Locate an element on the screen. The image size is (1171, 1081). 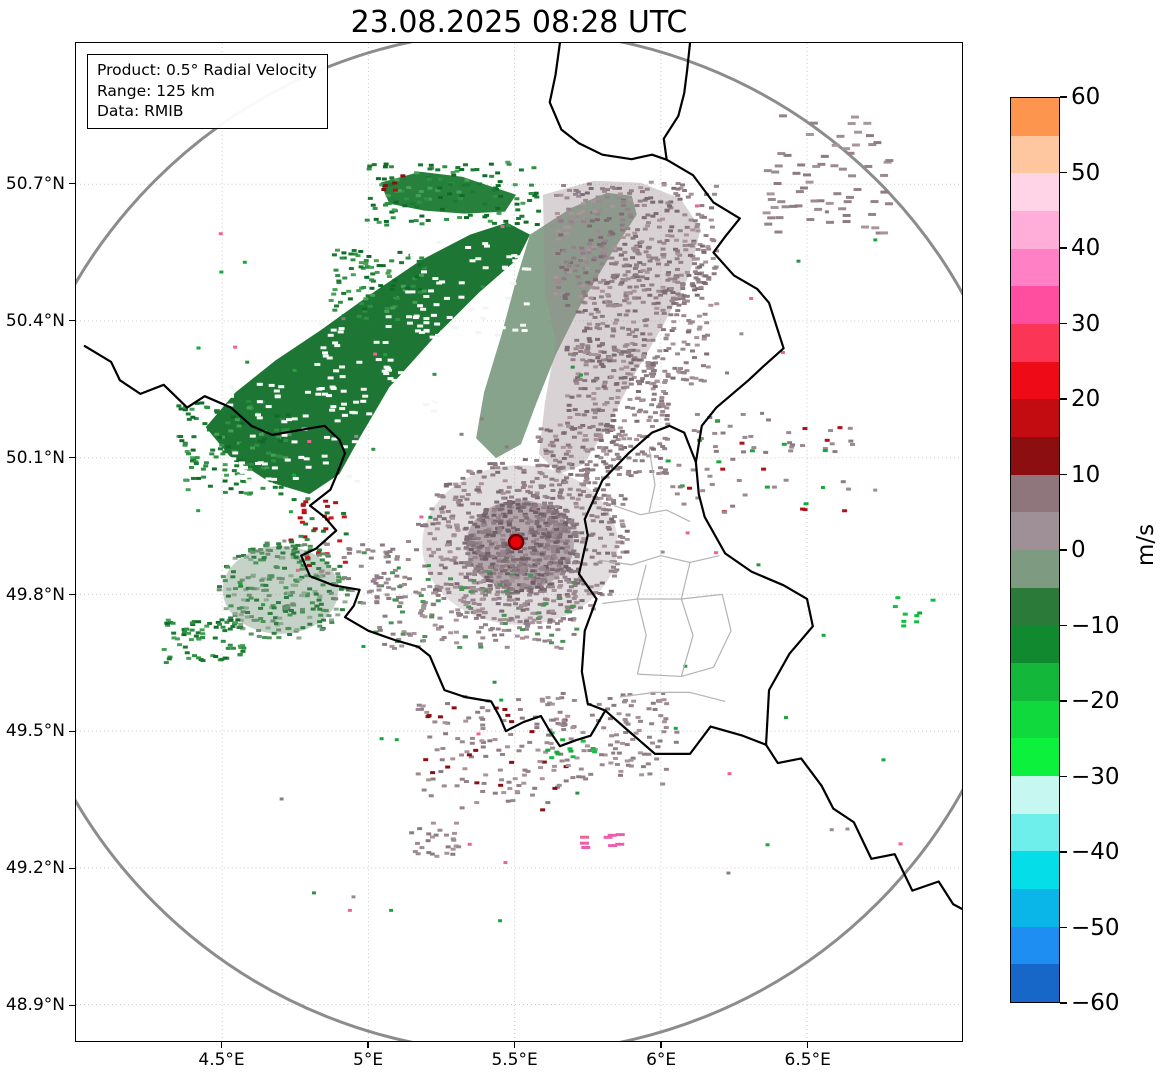
x-tick-label: 6.5°E is located at coordinates (807, 1060).